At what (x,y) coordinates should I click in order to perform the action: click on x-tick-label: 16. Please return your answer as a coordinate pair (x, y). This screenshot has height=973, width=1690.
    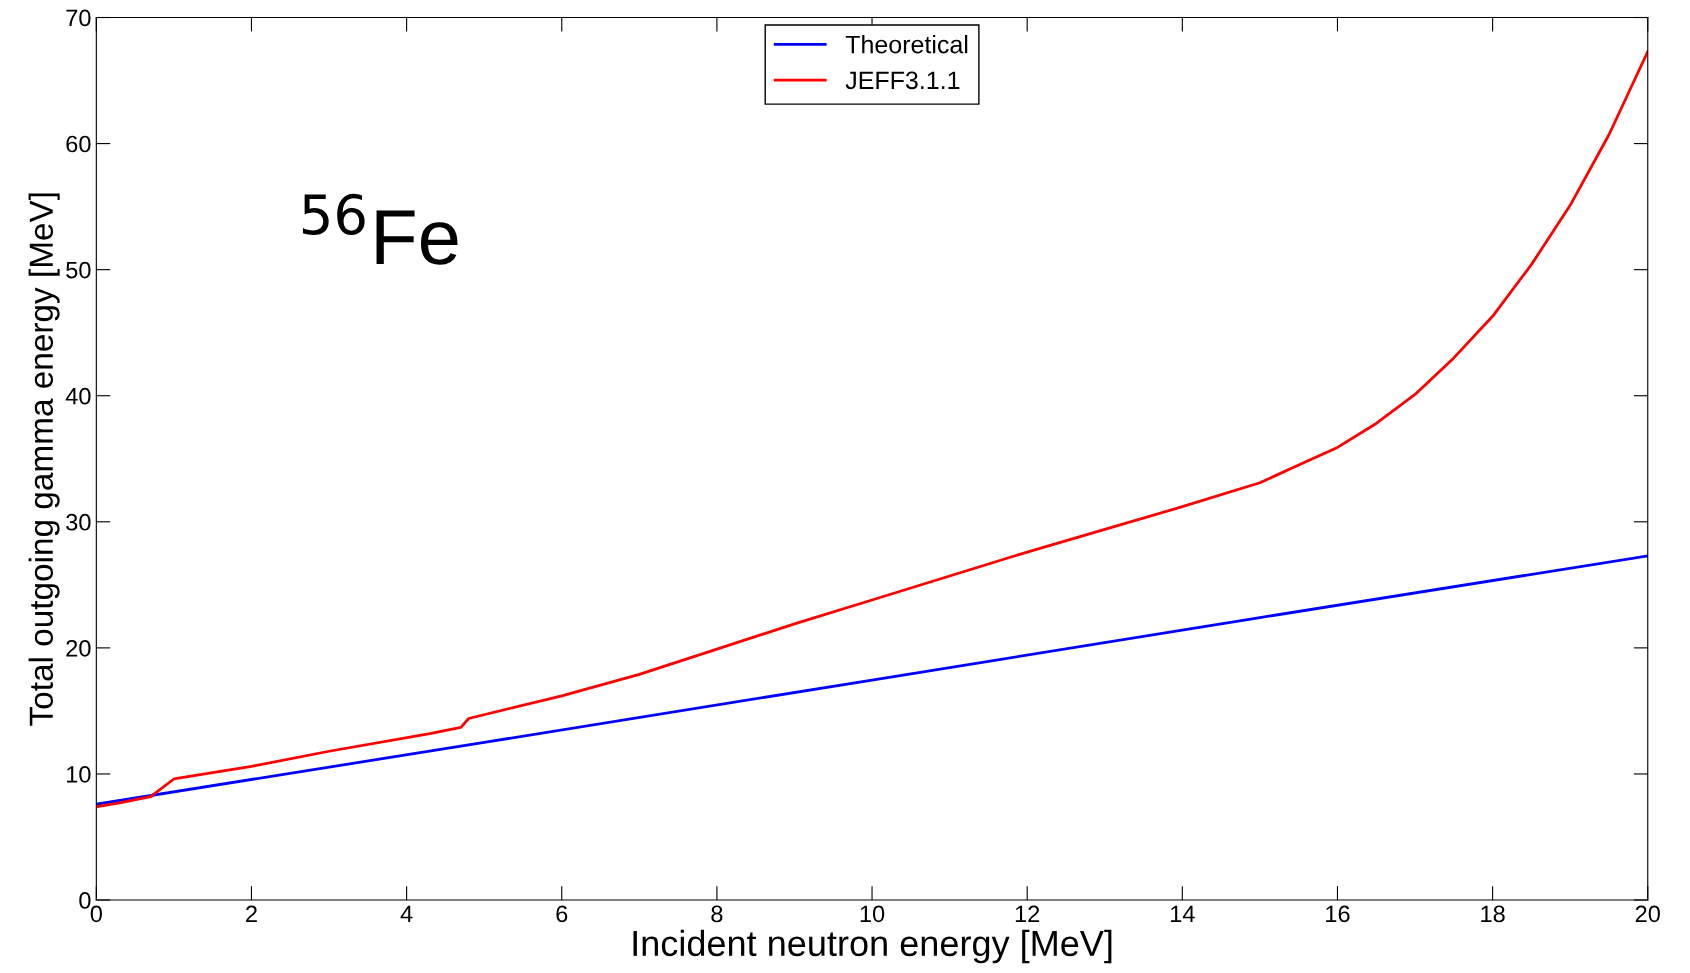
    Looking at the image, I should click on (1338, 914).